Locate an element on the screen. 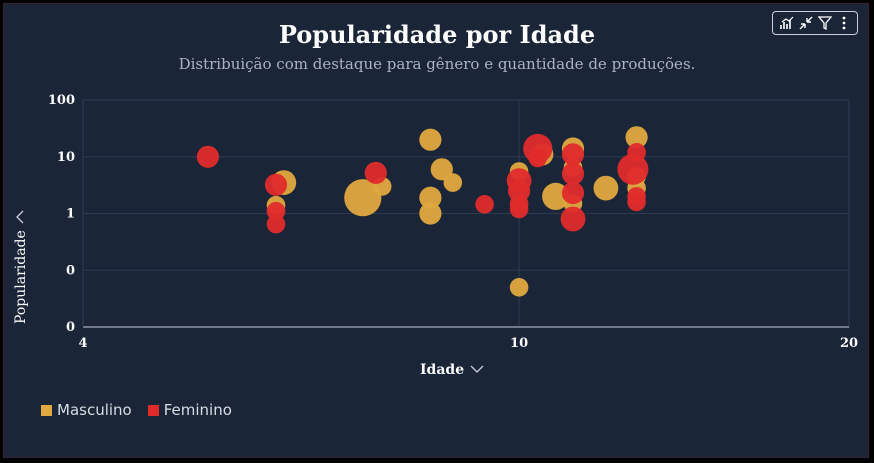 The width and height of the screenshot is (874, 463). x-tick-label: 20 is located at coordinates (849, 343).